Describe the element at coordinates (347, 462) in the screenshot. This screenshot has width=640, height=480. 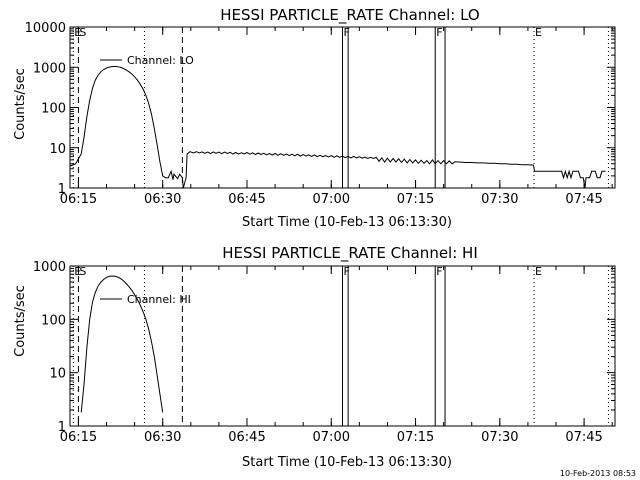
I see `x-axis-label-hi: Start Time (10-Feb-13 06:13:30)` at that location.